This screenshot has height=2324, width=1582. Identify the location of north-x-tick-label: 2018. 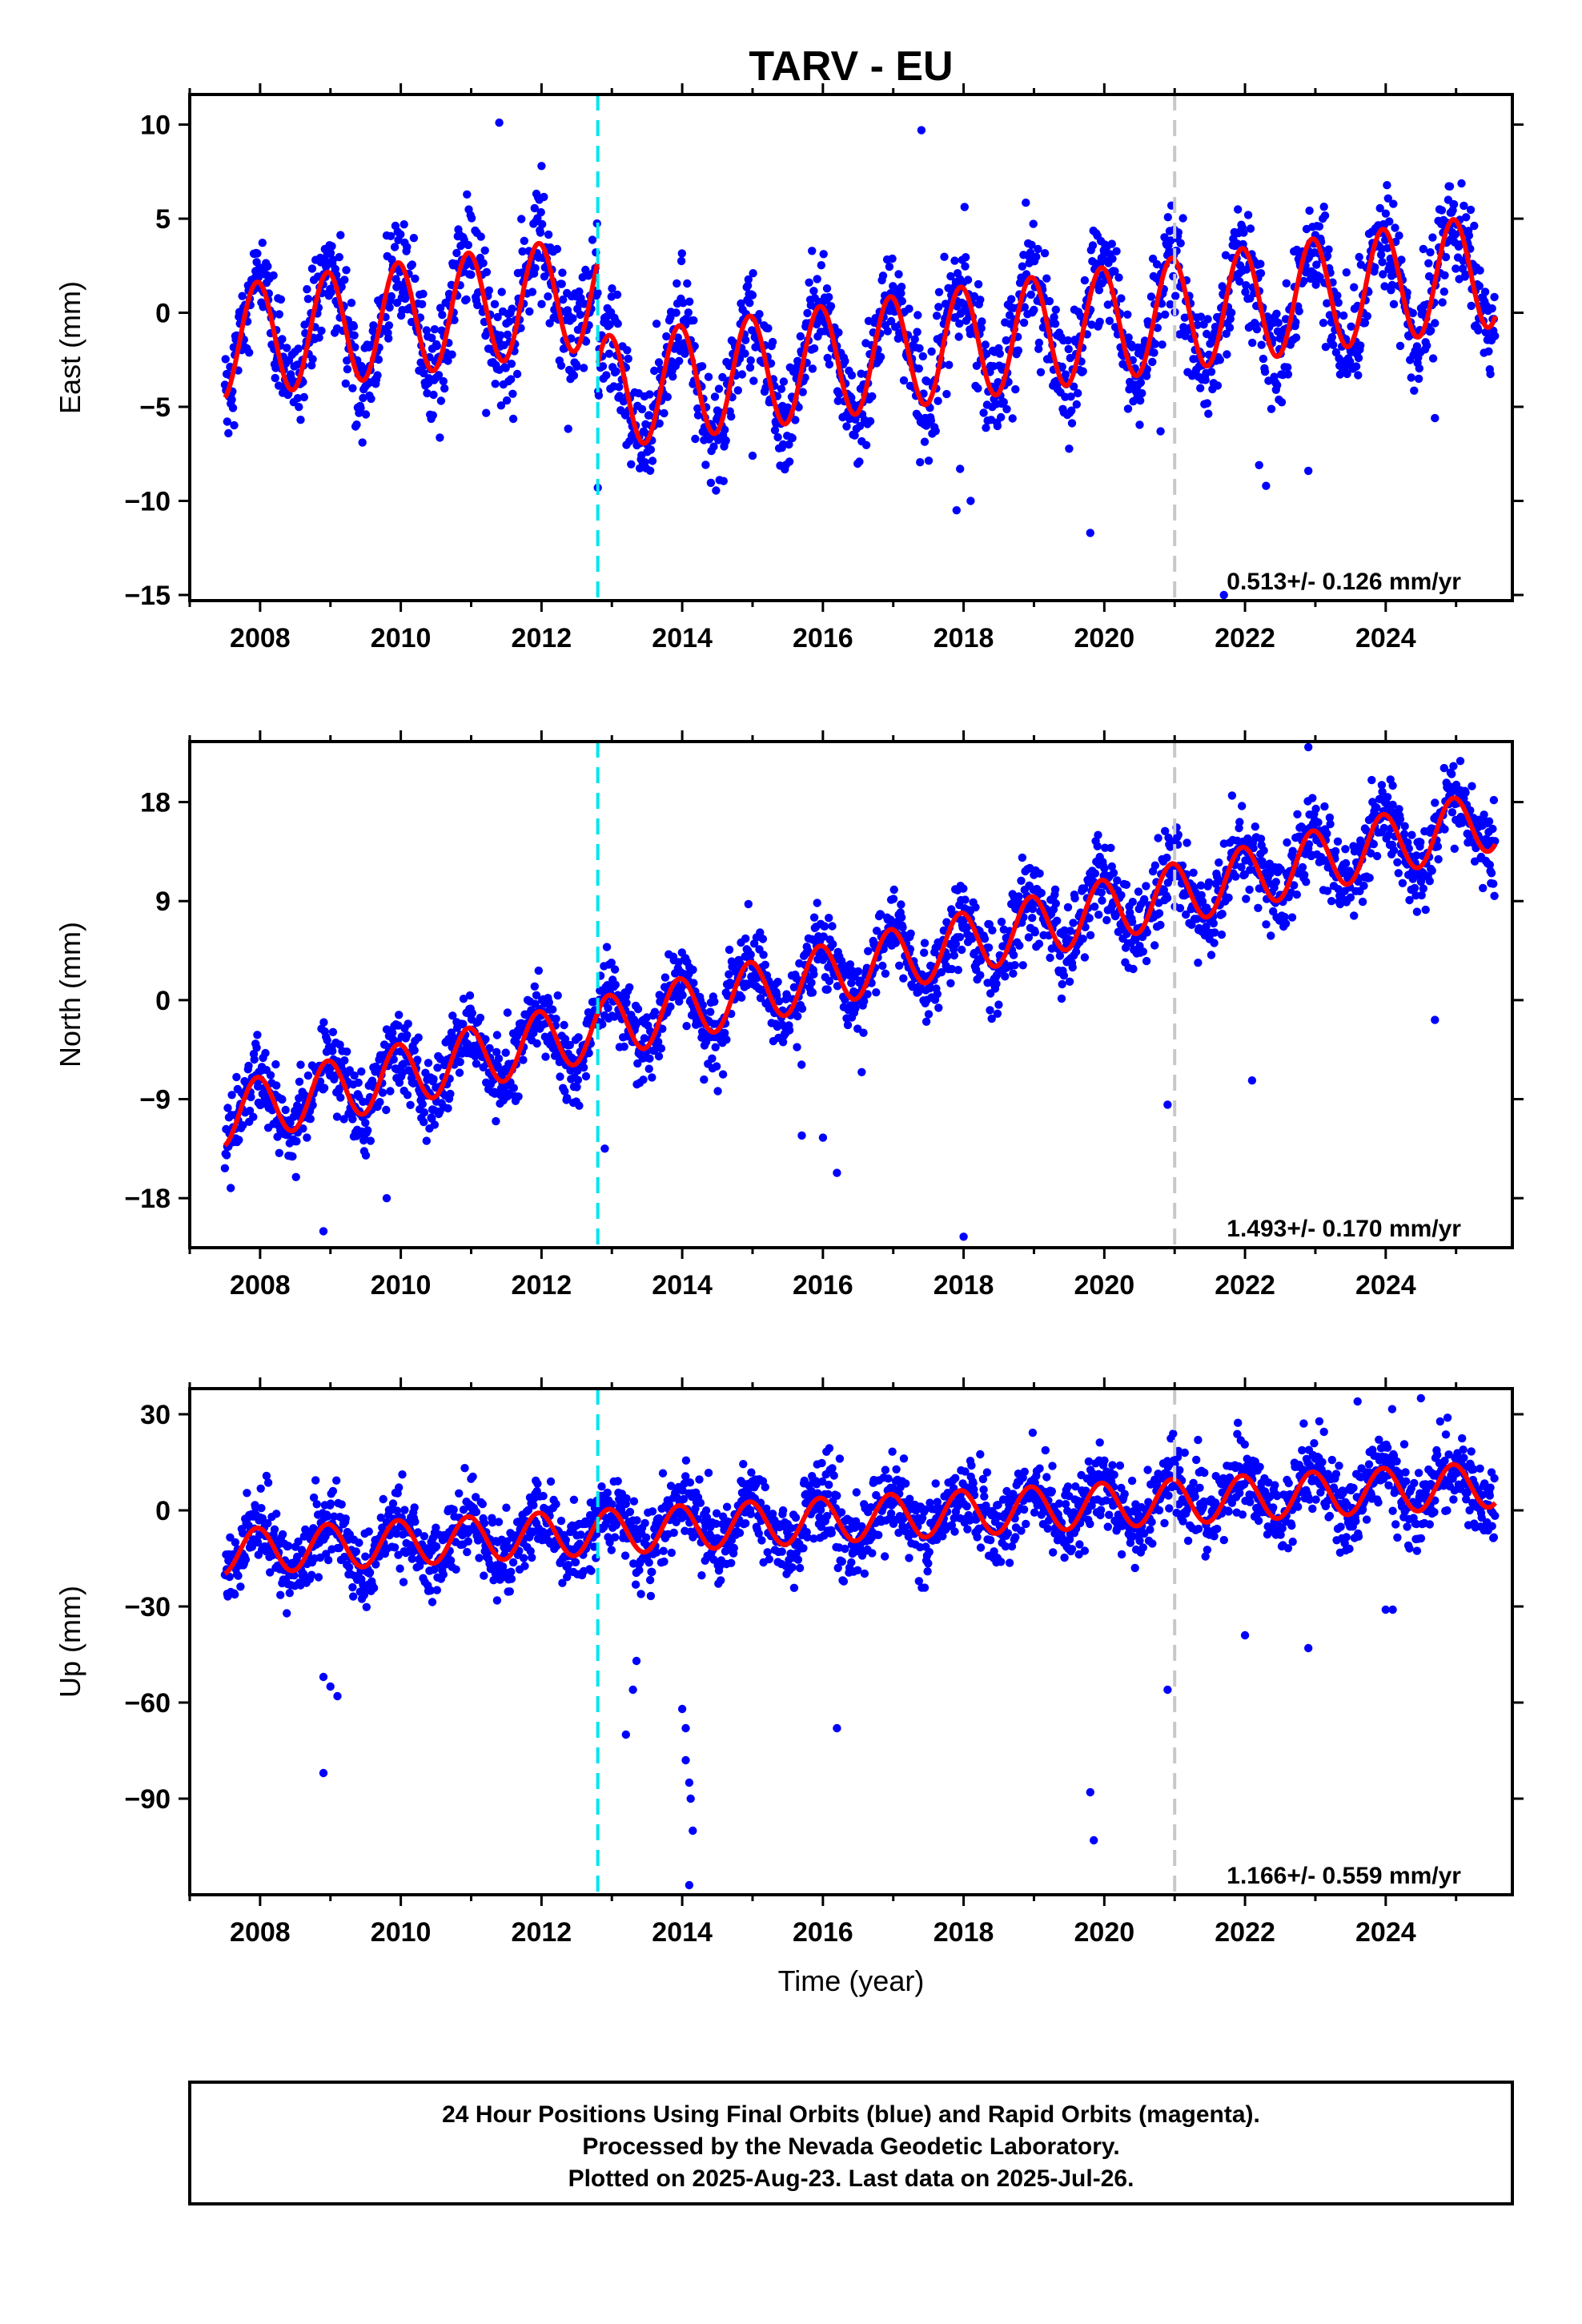
(964, 1285).